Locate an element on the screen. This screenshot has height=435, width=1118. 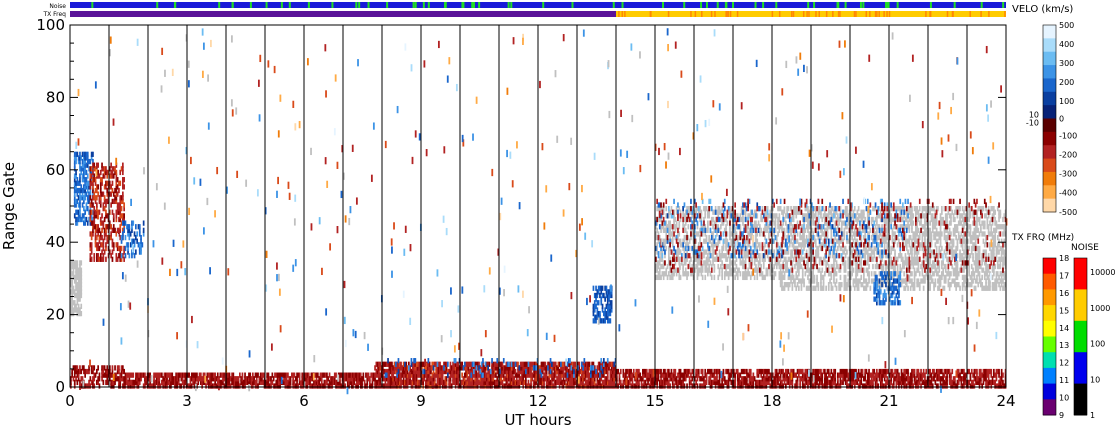
noise-bar-label: Noise is located at coordinates (57, 6).